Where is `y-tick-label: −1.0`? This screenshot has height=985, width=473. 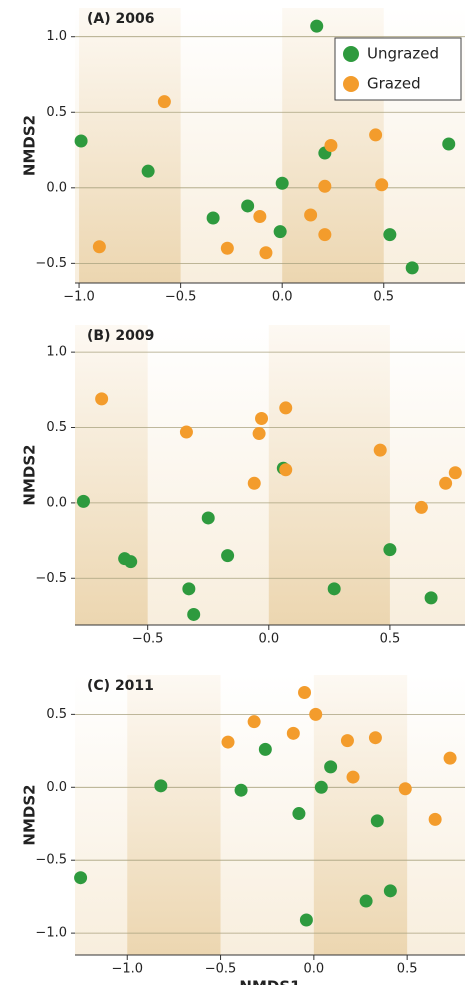 y-tick-label: −1.0 is located at coordinates (51, 933).